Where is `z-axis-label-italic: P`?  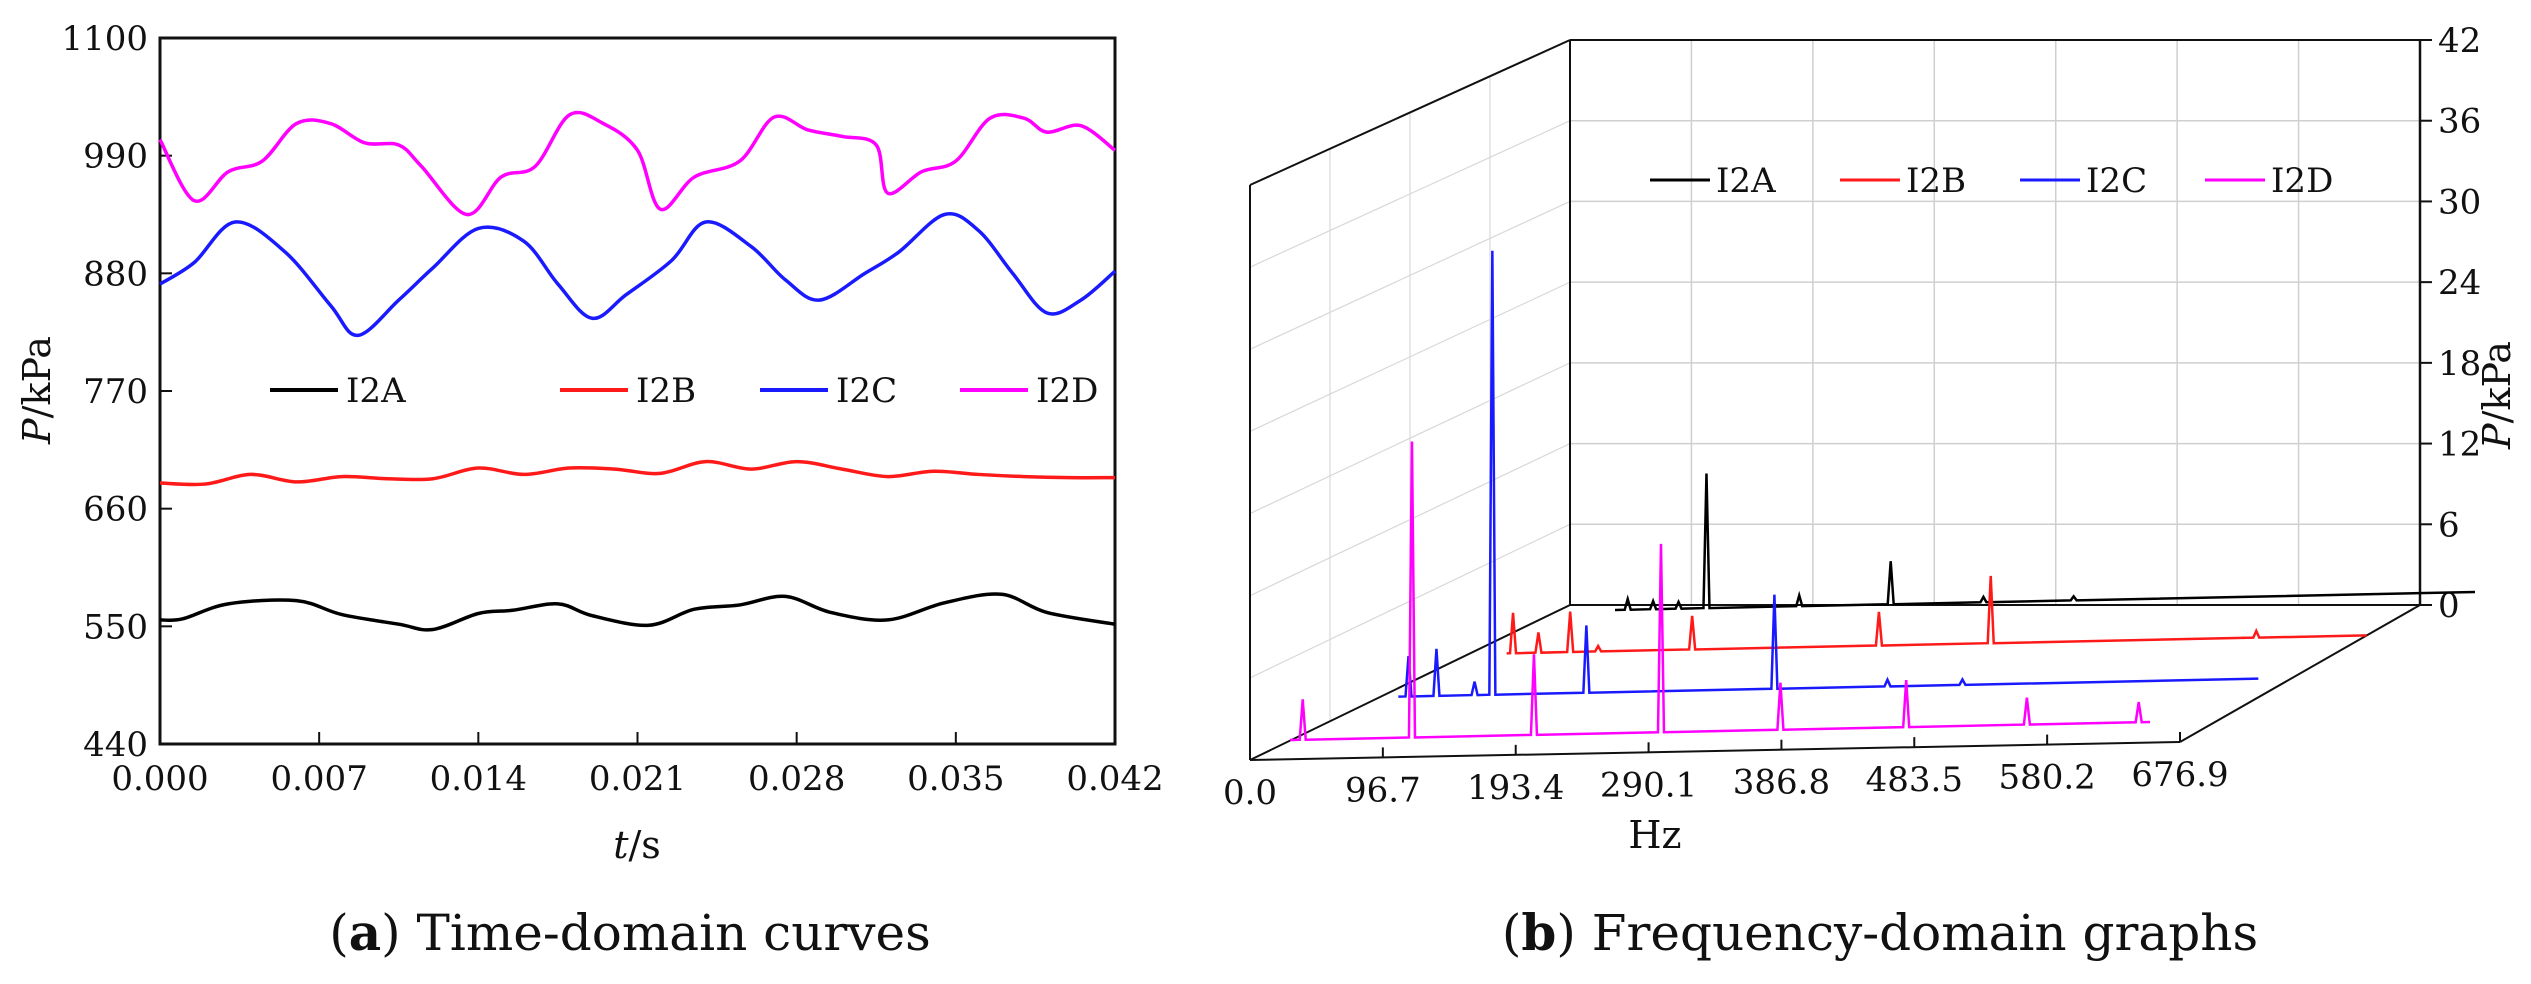
z-axis-label-italic: P is located at coordinates (2497, 436).